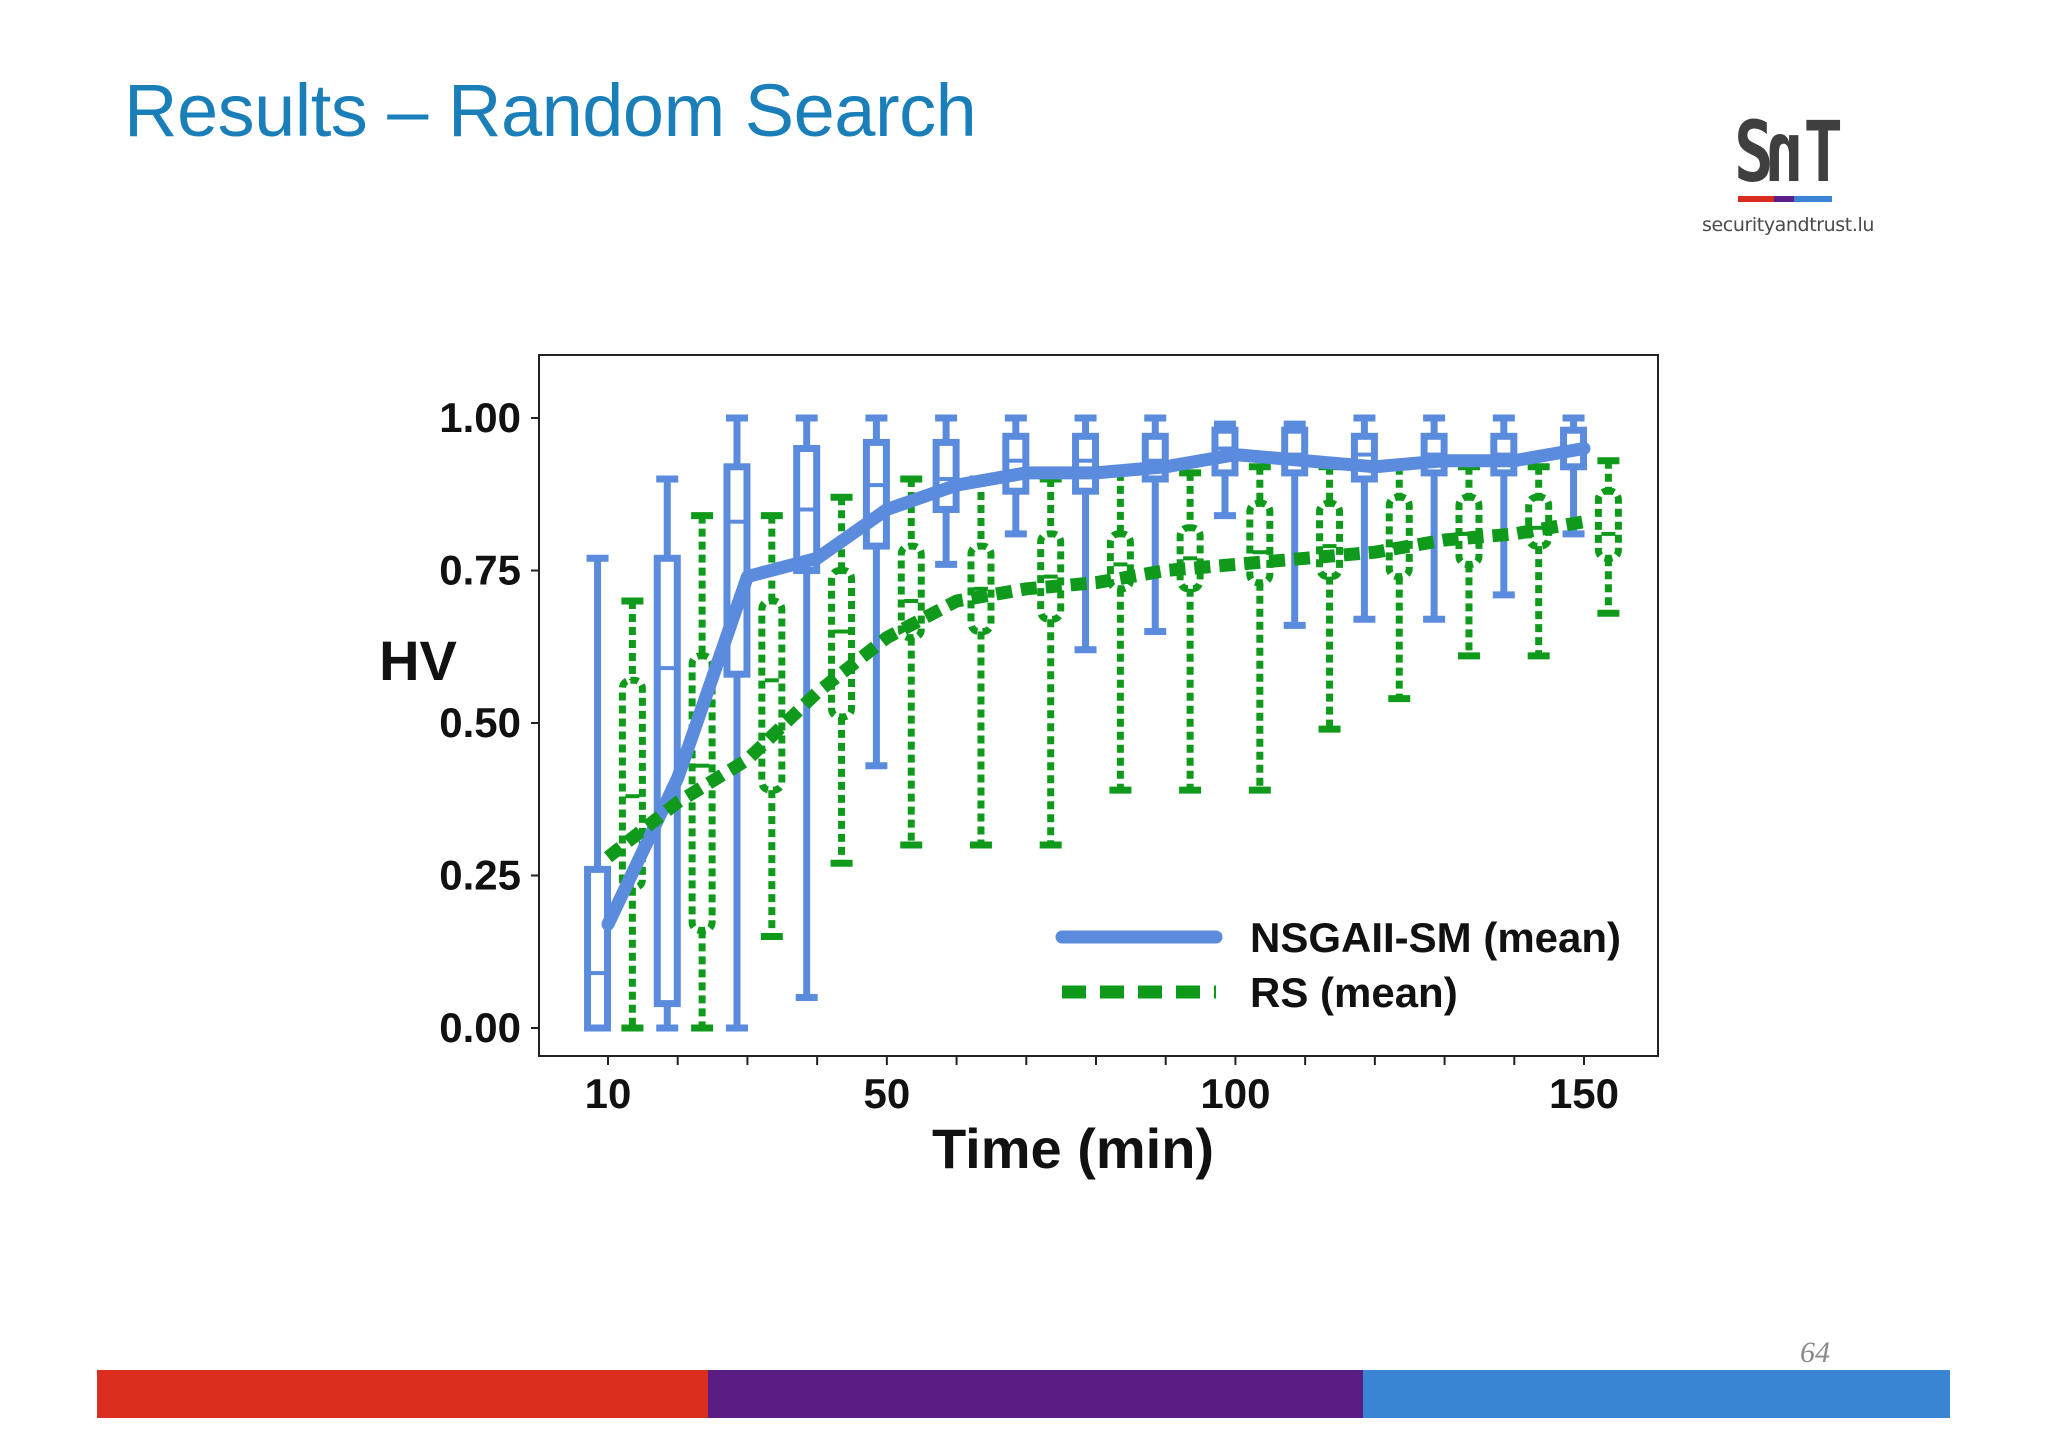  I want to click on footer-bar-blue, so click(1656, 1394).